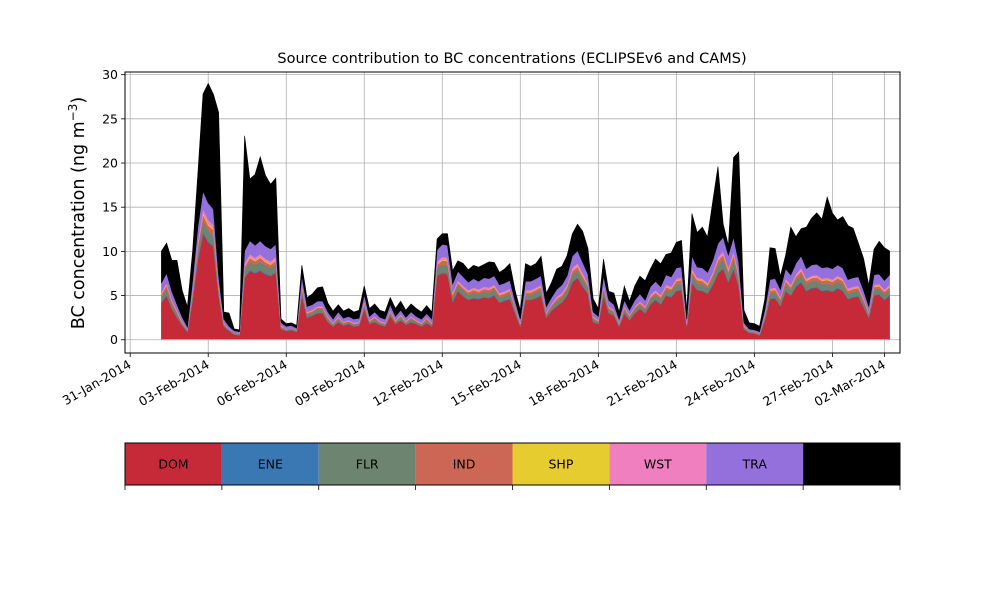 The height and width of the screenshot is (604, 1000). I want to click on y-tick-label: 20, so click(110, 163).